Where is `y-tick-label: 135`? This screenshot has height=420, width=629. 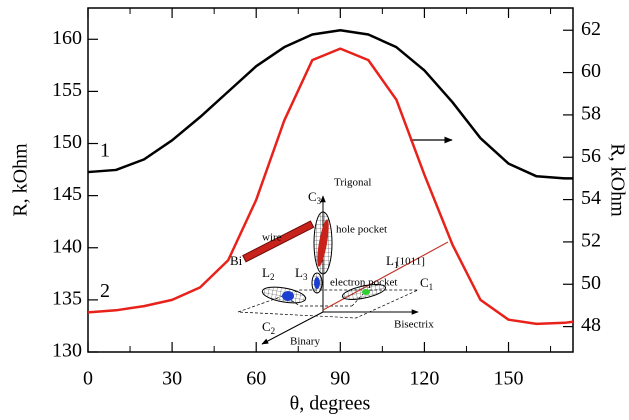 y-tick-label: 135 is located at coordinates (67, 298).